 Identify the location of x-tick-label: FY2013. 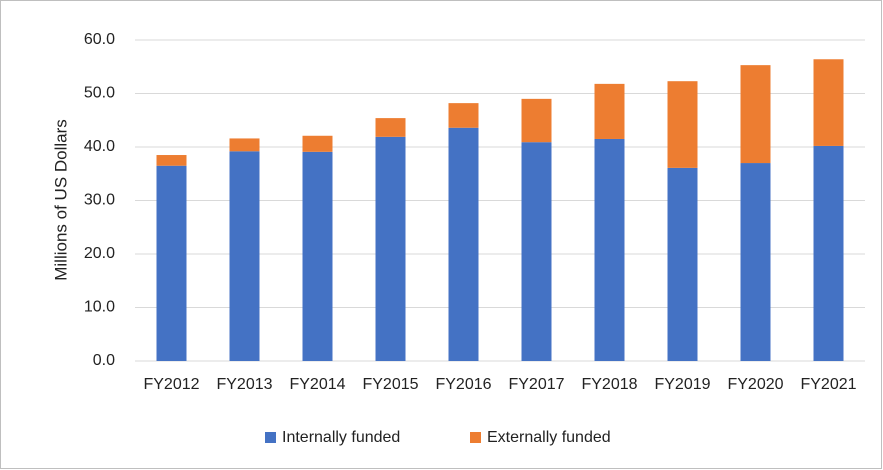
(244, 384).